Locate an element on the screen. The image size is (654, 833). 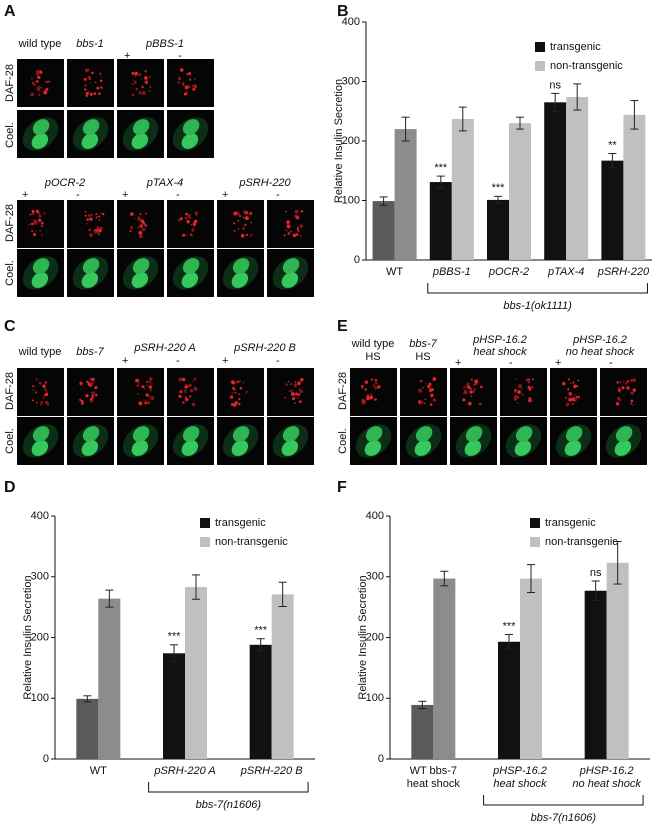
x-tick-label: WT is located at coordinates (98, 771).